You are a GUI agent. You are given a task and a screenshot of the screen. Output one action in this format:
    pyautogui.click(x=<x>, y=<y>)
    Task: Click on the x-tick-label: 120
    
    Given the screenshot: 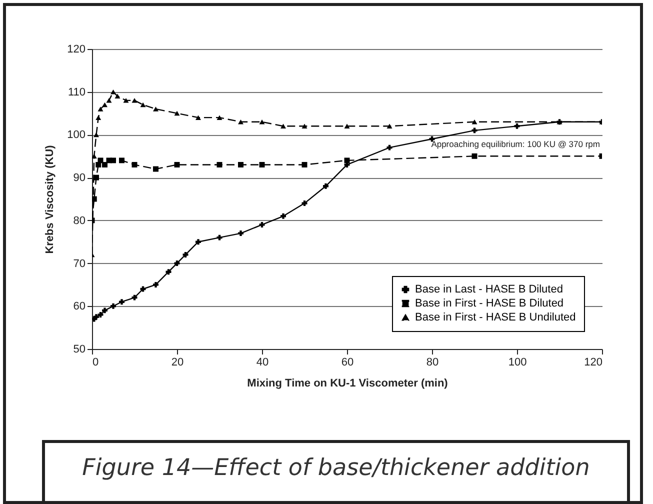 What is the action you would take?
    pyautogui.click(x=593, y=362)
    